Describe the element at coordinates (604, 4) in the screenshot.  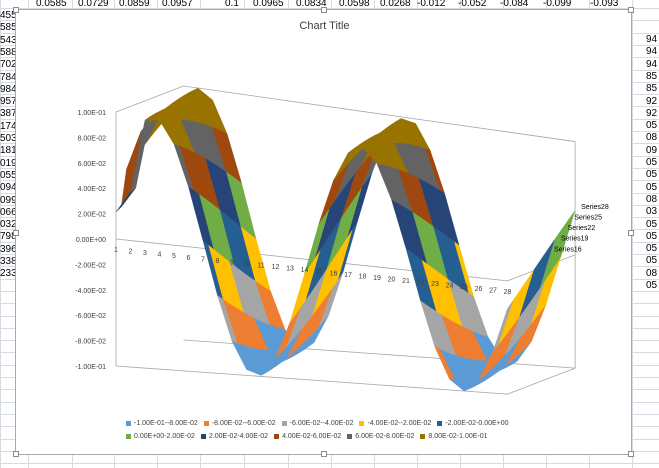
I see `cell-value: -0.093` at that location.